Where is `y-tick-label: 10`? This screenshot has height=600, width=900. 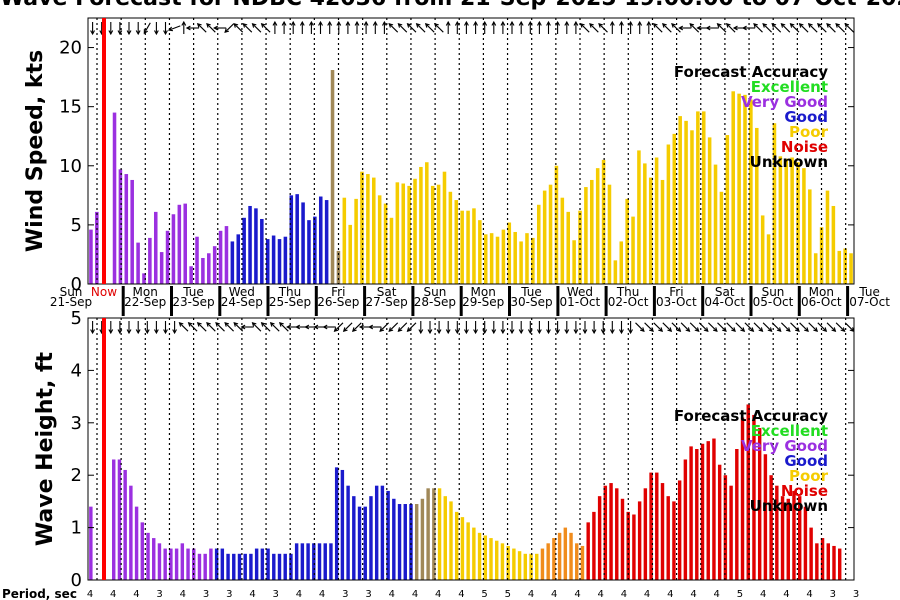
y-tick-label: 10 is located at coordinates (70, 166).